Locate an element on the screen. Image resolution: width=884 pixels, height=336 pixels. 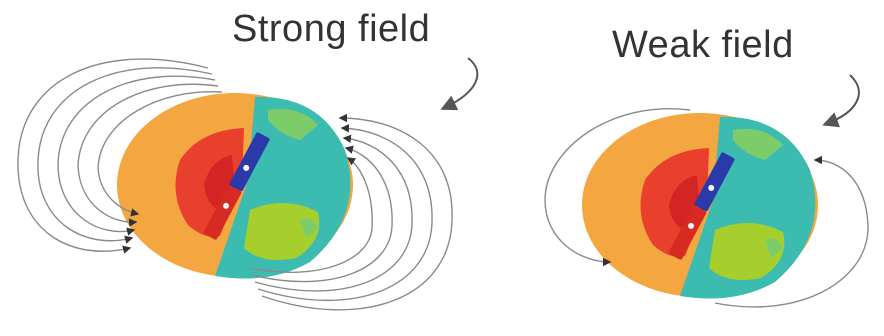
strong-label-pointer is located at coordinates (459, 84).